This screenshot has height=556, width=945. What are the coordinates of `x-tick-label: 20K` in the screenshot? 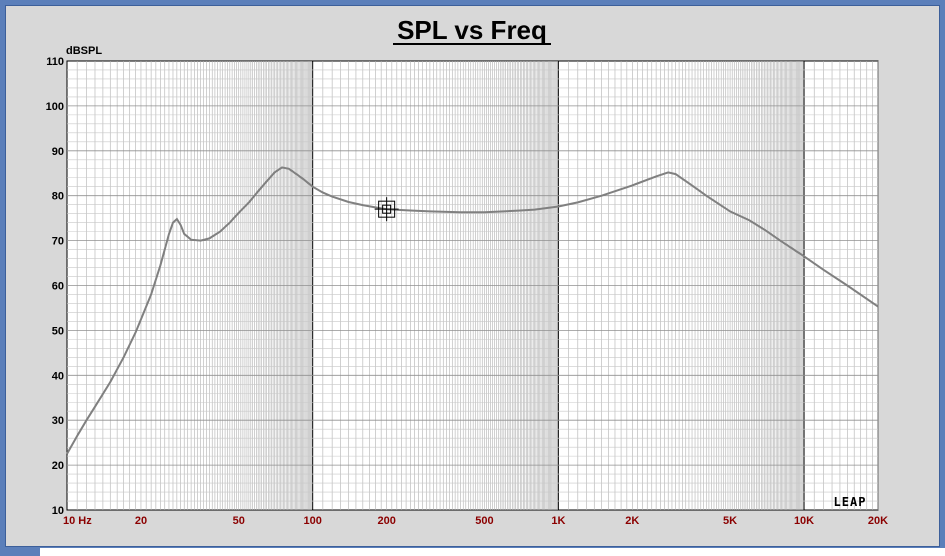 It's located at (878, 521).